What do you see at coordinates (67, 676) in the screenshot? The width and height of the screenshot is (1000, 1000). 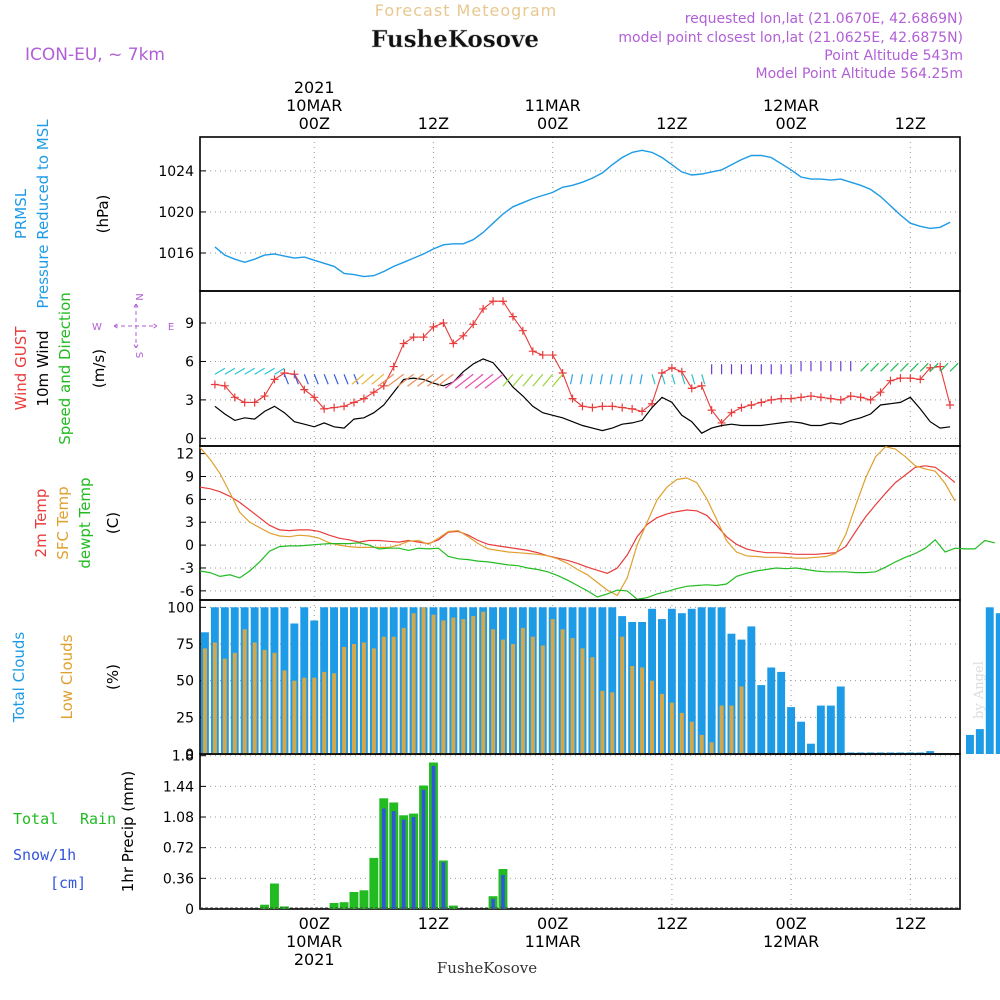 I see `panel-label: Low Clouds` at bounding box center [67, 676].